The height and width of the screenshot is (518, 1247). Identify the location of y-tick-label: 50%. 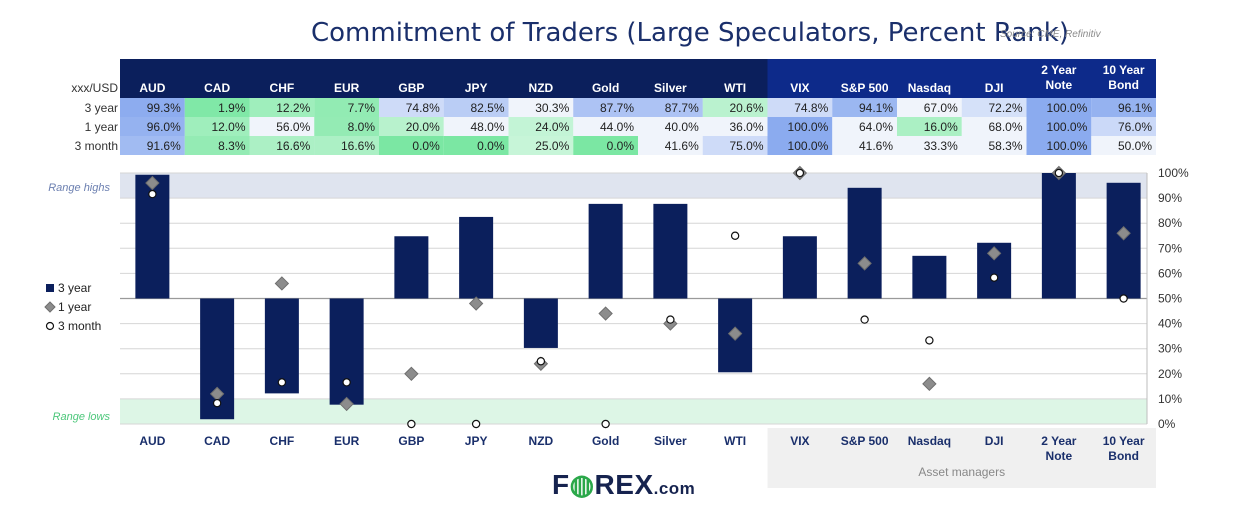
(1170, 299).